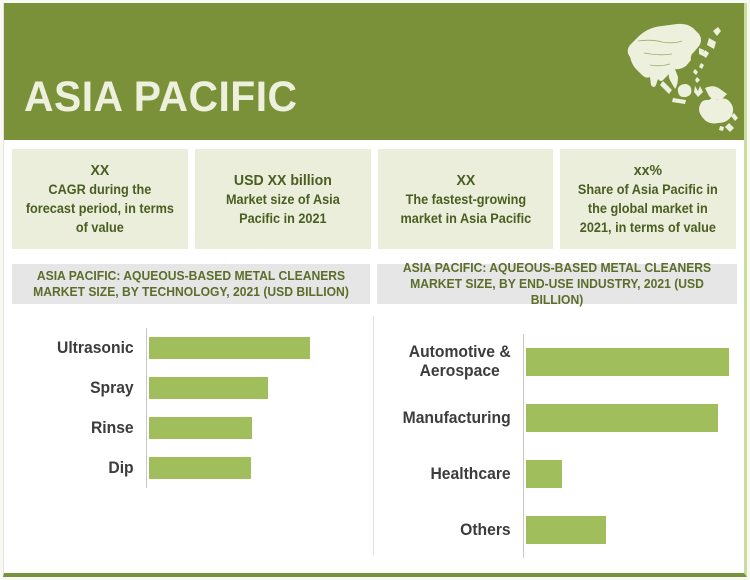 This screenshot has height=580, width=750. Describe the element at coordinates (112, 427) in the screenshot. I see `bar-label: Rinse` at that location.